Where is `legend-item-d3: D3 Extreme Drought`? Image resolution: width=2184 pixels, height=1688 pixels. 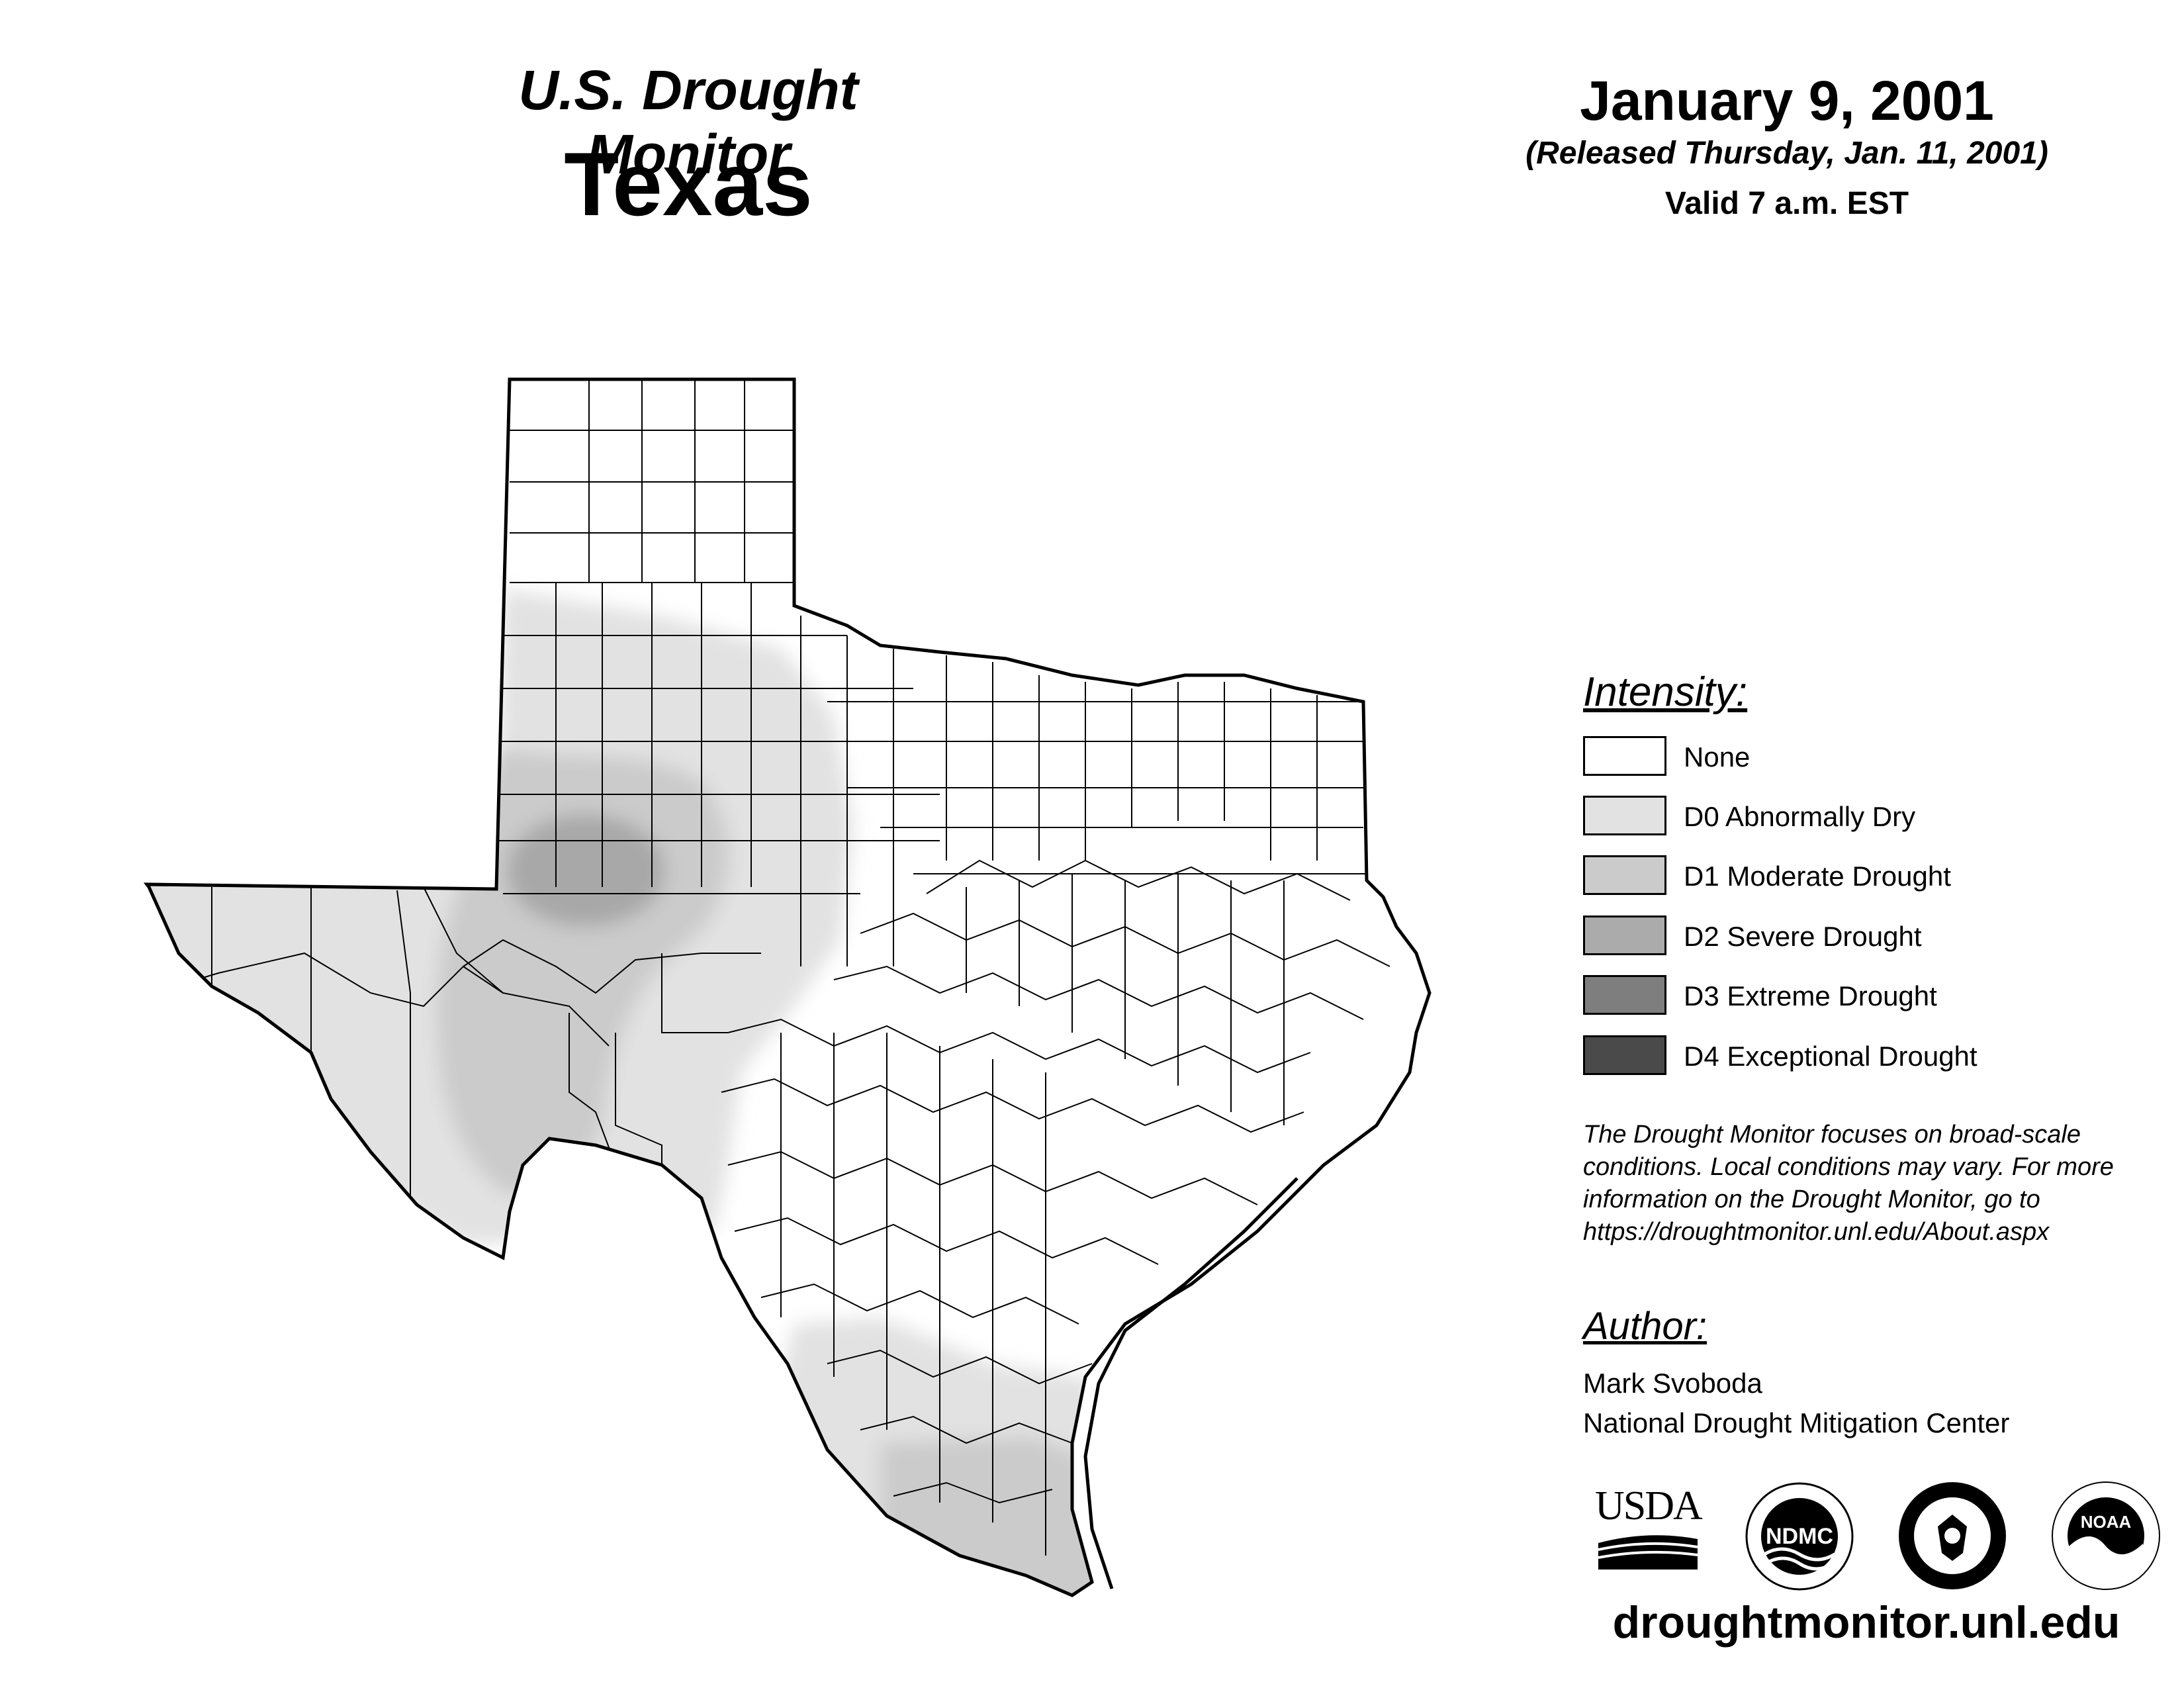
legend-item-d3: D3 Extreme Drought is located at coordinates (1848, 996).